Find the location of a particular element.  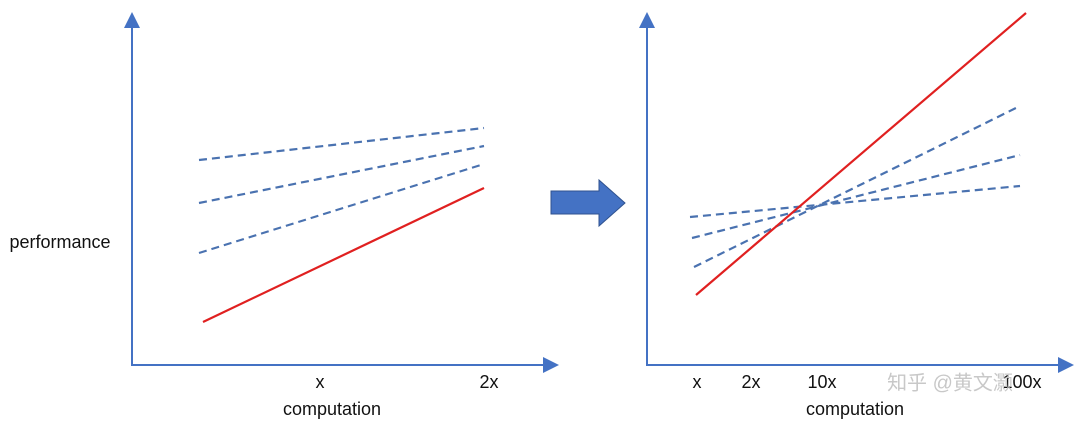

x-tick-label: 10x is located at coordinates (821, 382).